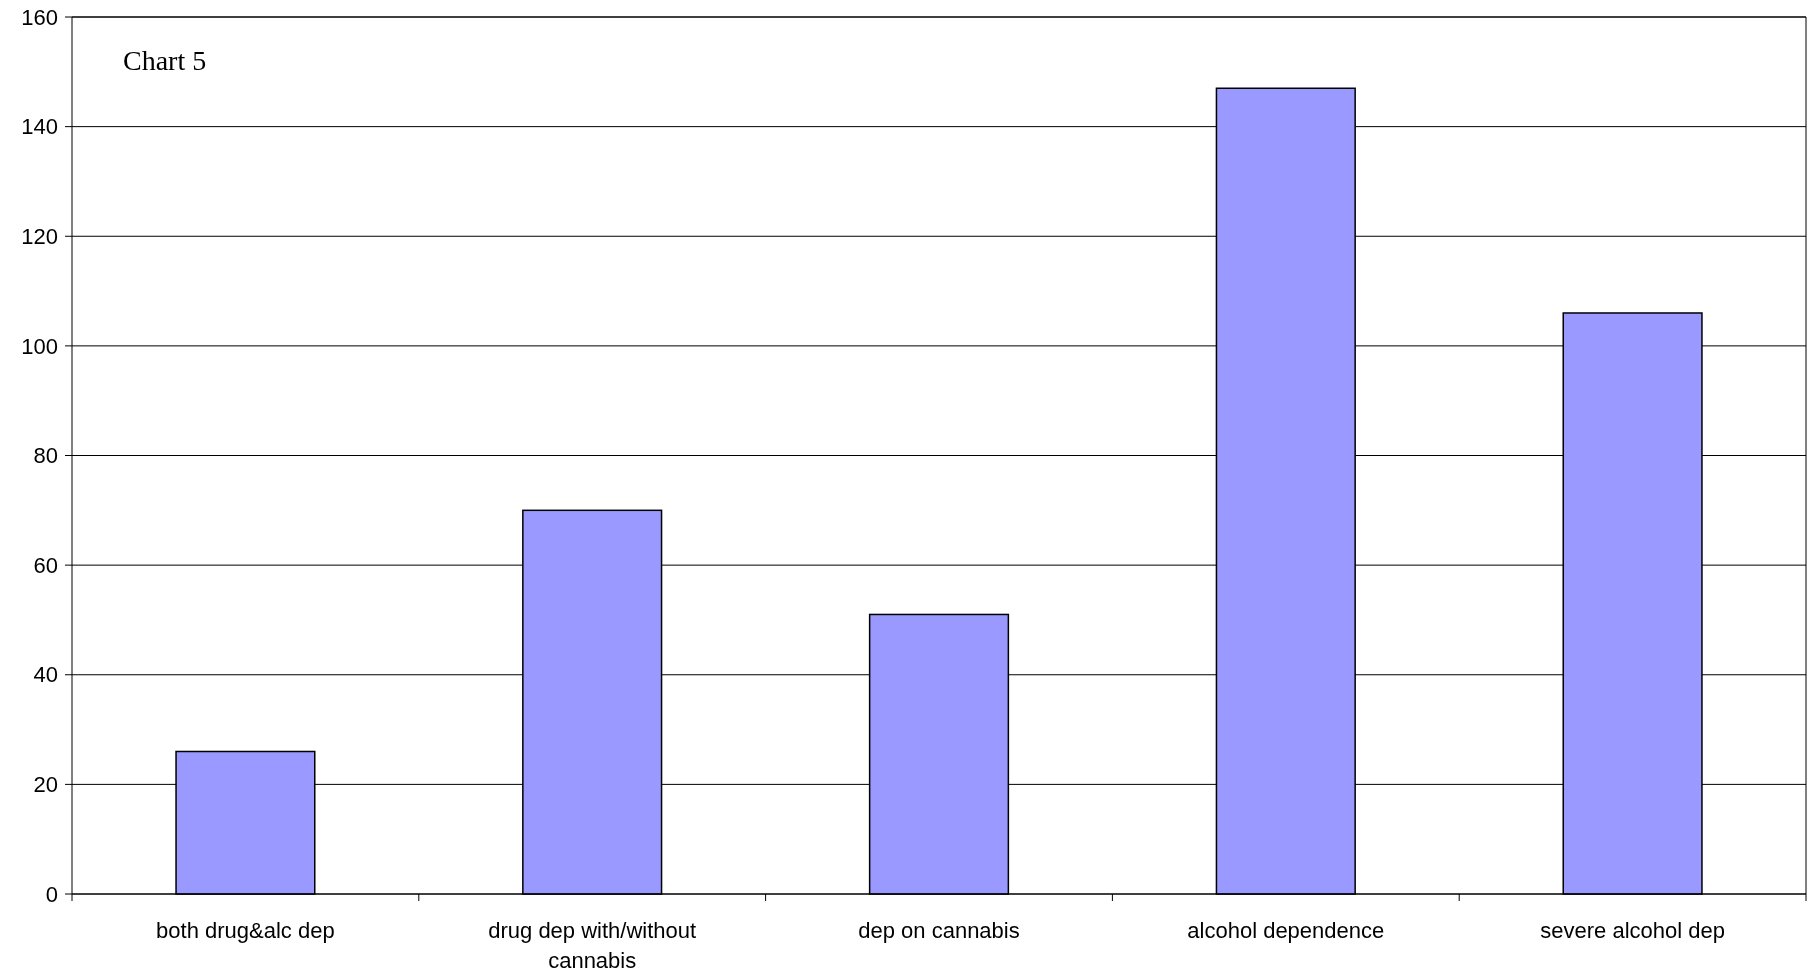 This screenshot has width=1807, height=978. Describe the element at coordinates (1286, 930) in the screenshot. I see `x-tick-label: alcohol dependence` at that location.